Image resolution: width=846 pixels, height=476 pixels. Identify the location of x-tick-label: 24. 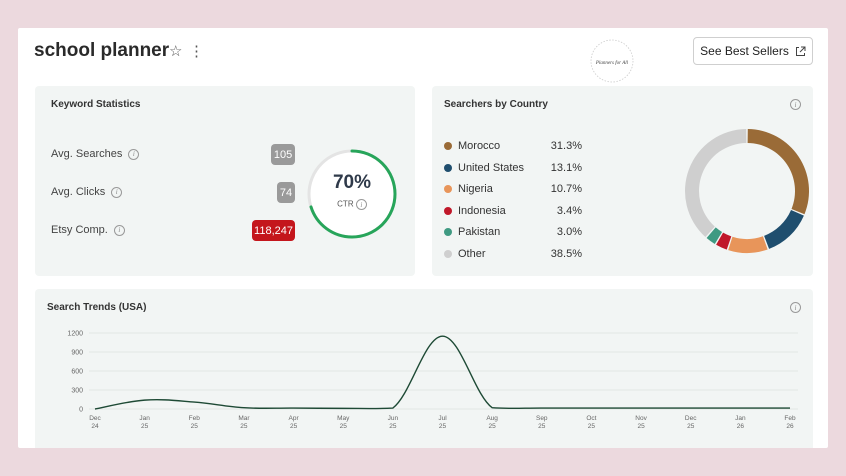
(95, 426).